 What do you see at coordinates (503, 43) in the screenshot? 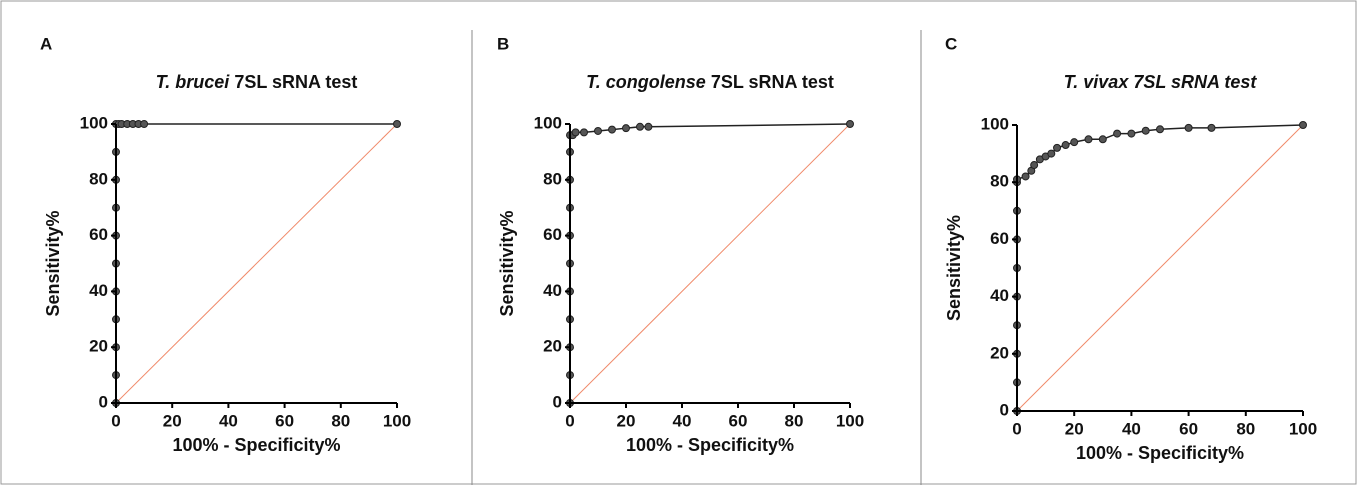
I see `panel-label: B` at bounding box center [503, 43].